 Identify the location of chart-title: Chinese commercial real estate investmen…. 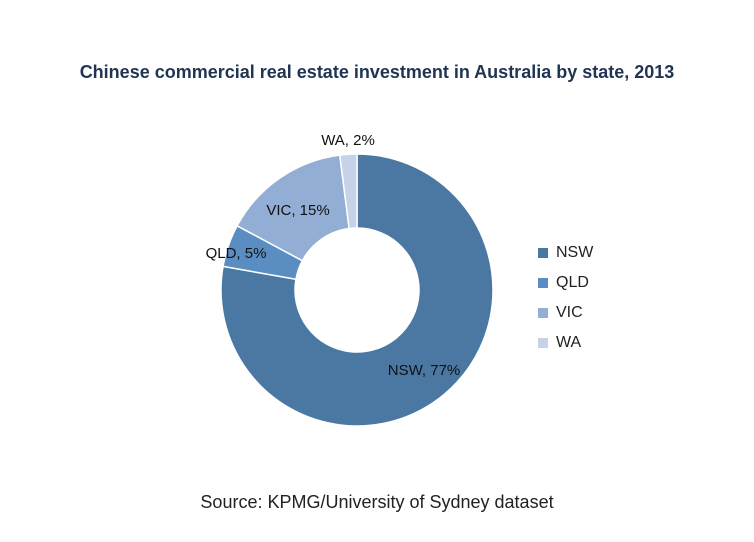
(377, 72).